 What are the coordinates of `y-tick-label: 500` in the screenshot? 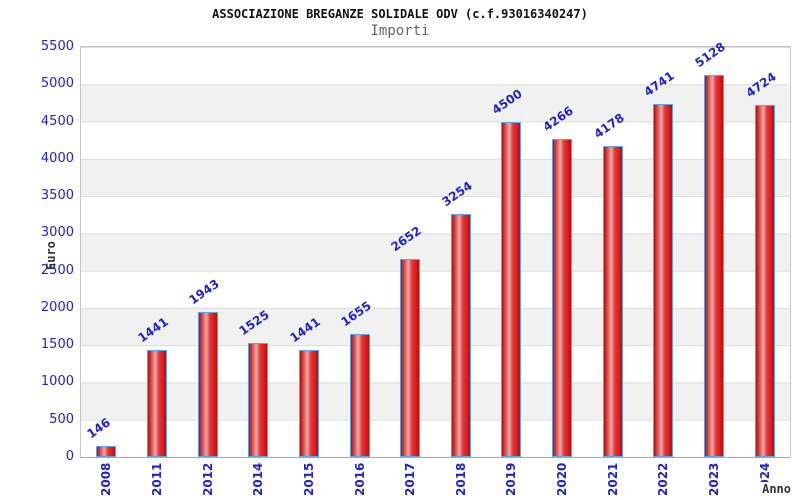 It's located at (61, 419).